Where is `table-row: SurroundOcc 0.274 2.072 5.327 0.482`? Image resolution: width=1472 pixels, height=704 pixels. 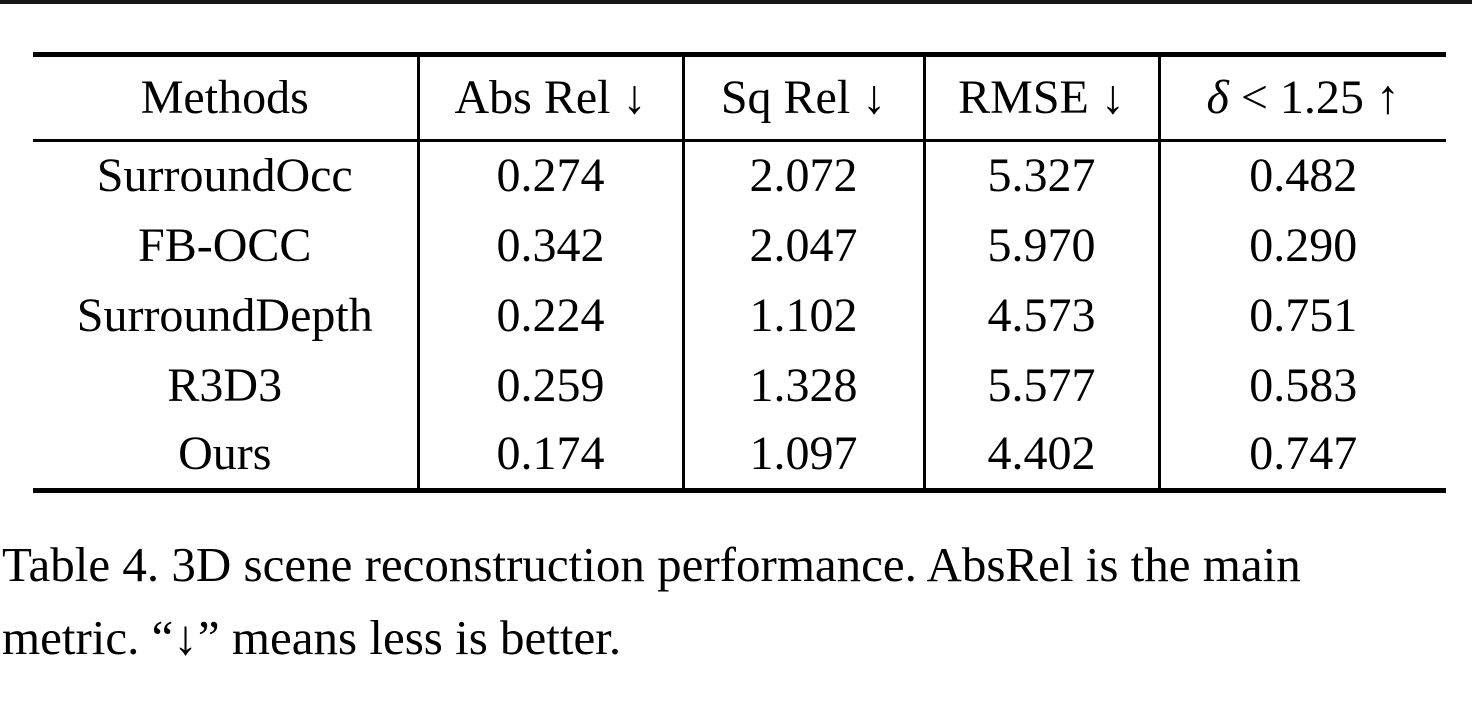
table-row: SurroundOcc 0.274 2.072 5.327 0.482 is located at coordinates (739, 175).